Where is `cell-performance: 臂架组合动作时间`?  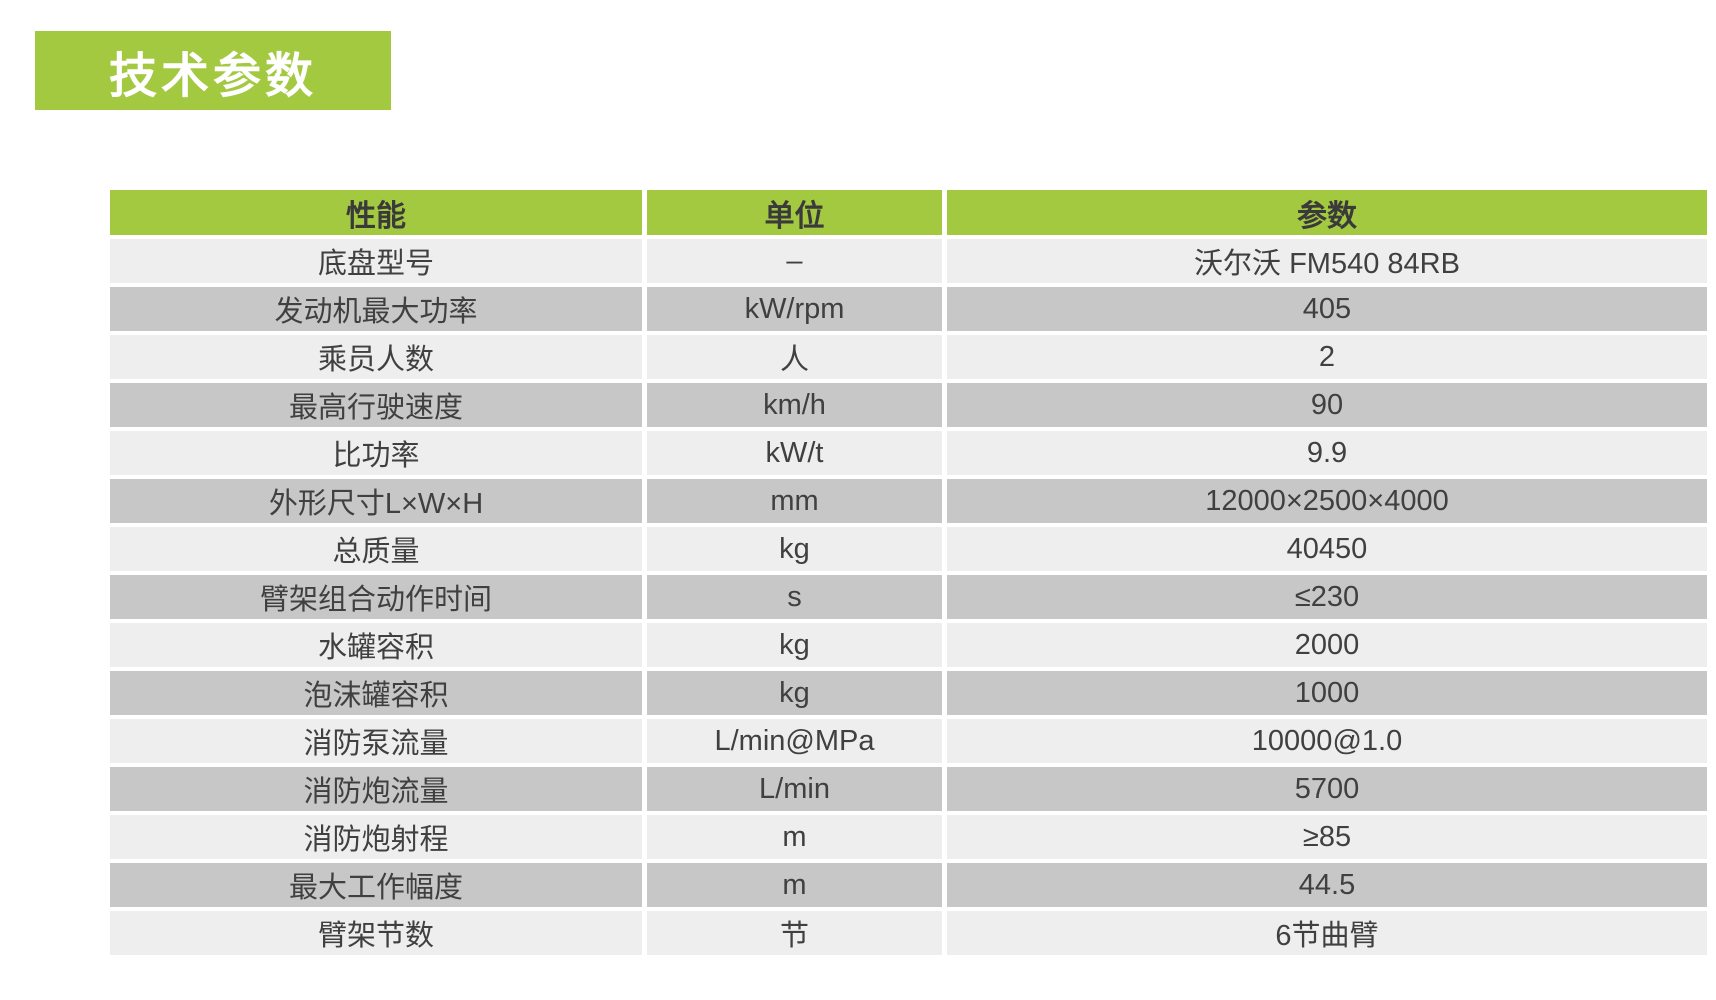
cell-performance: 臂架组合动作时间 is located at coordinates (376, 597).